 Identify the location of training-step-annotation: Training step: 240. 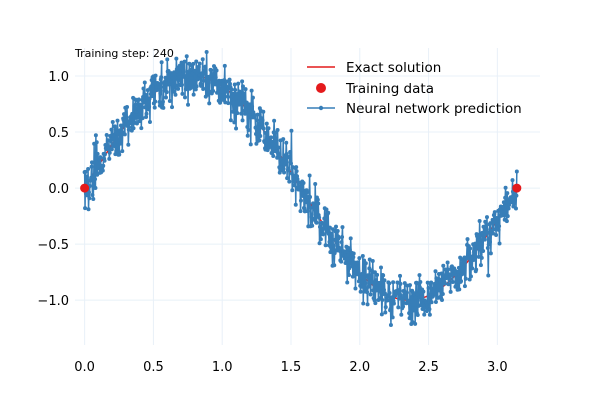
(124, 53).